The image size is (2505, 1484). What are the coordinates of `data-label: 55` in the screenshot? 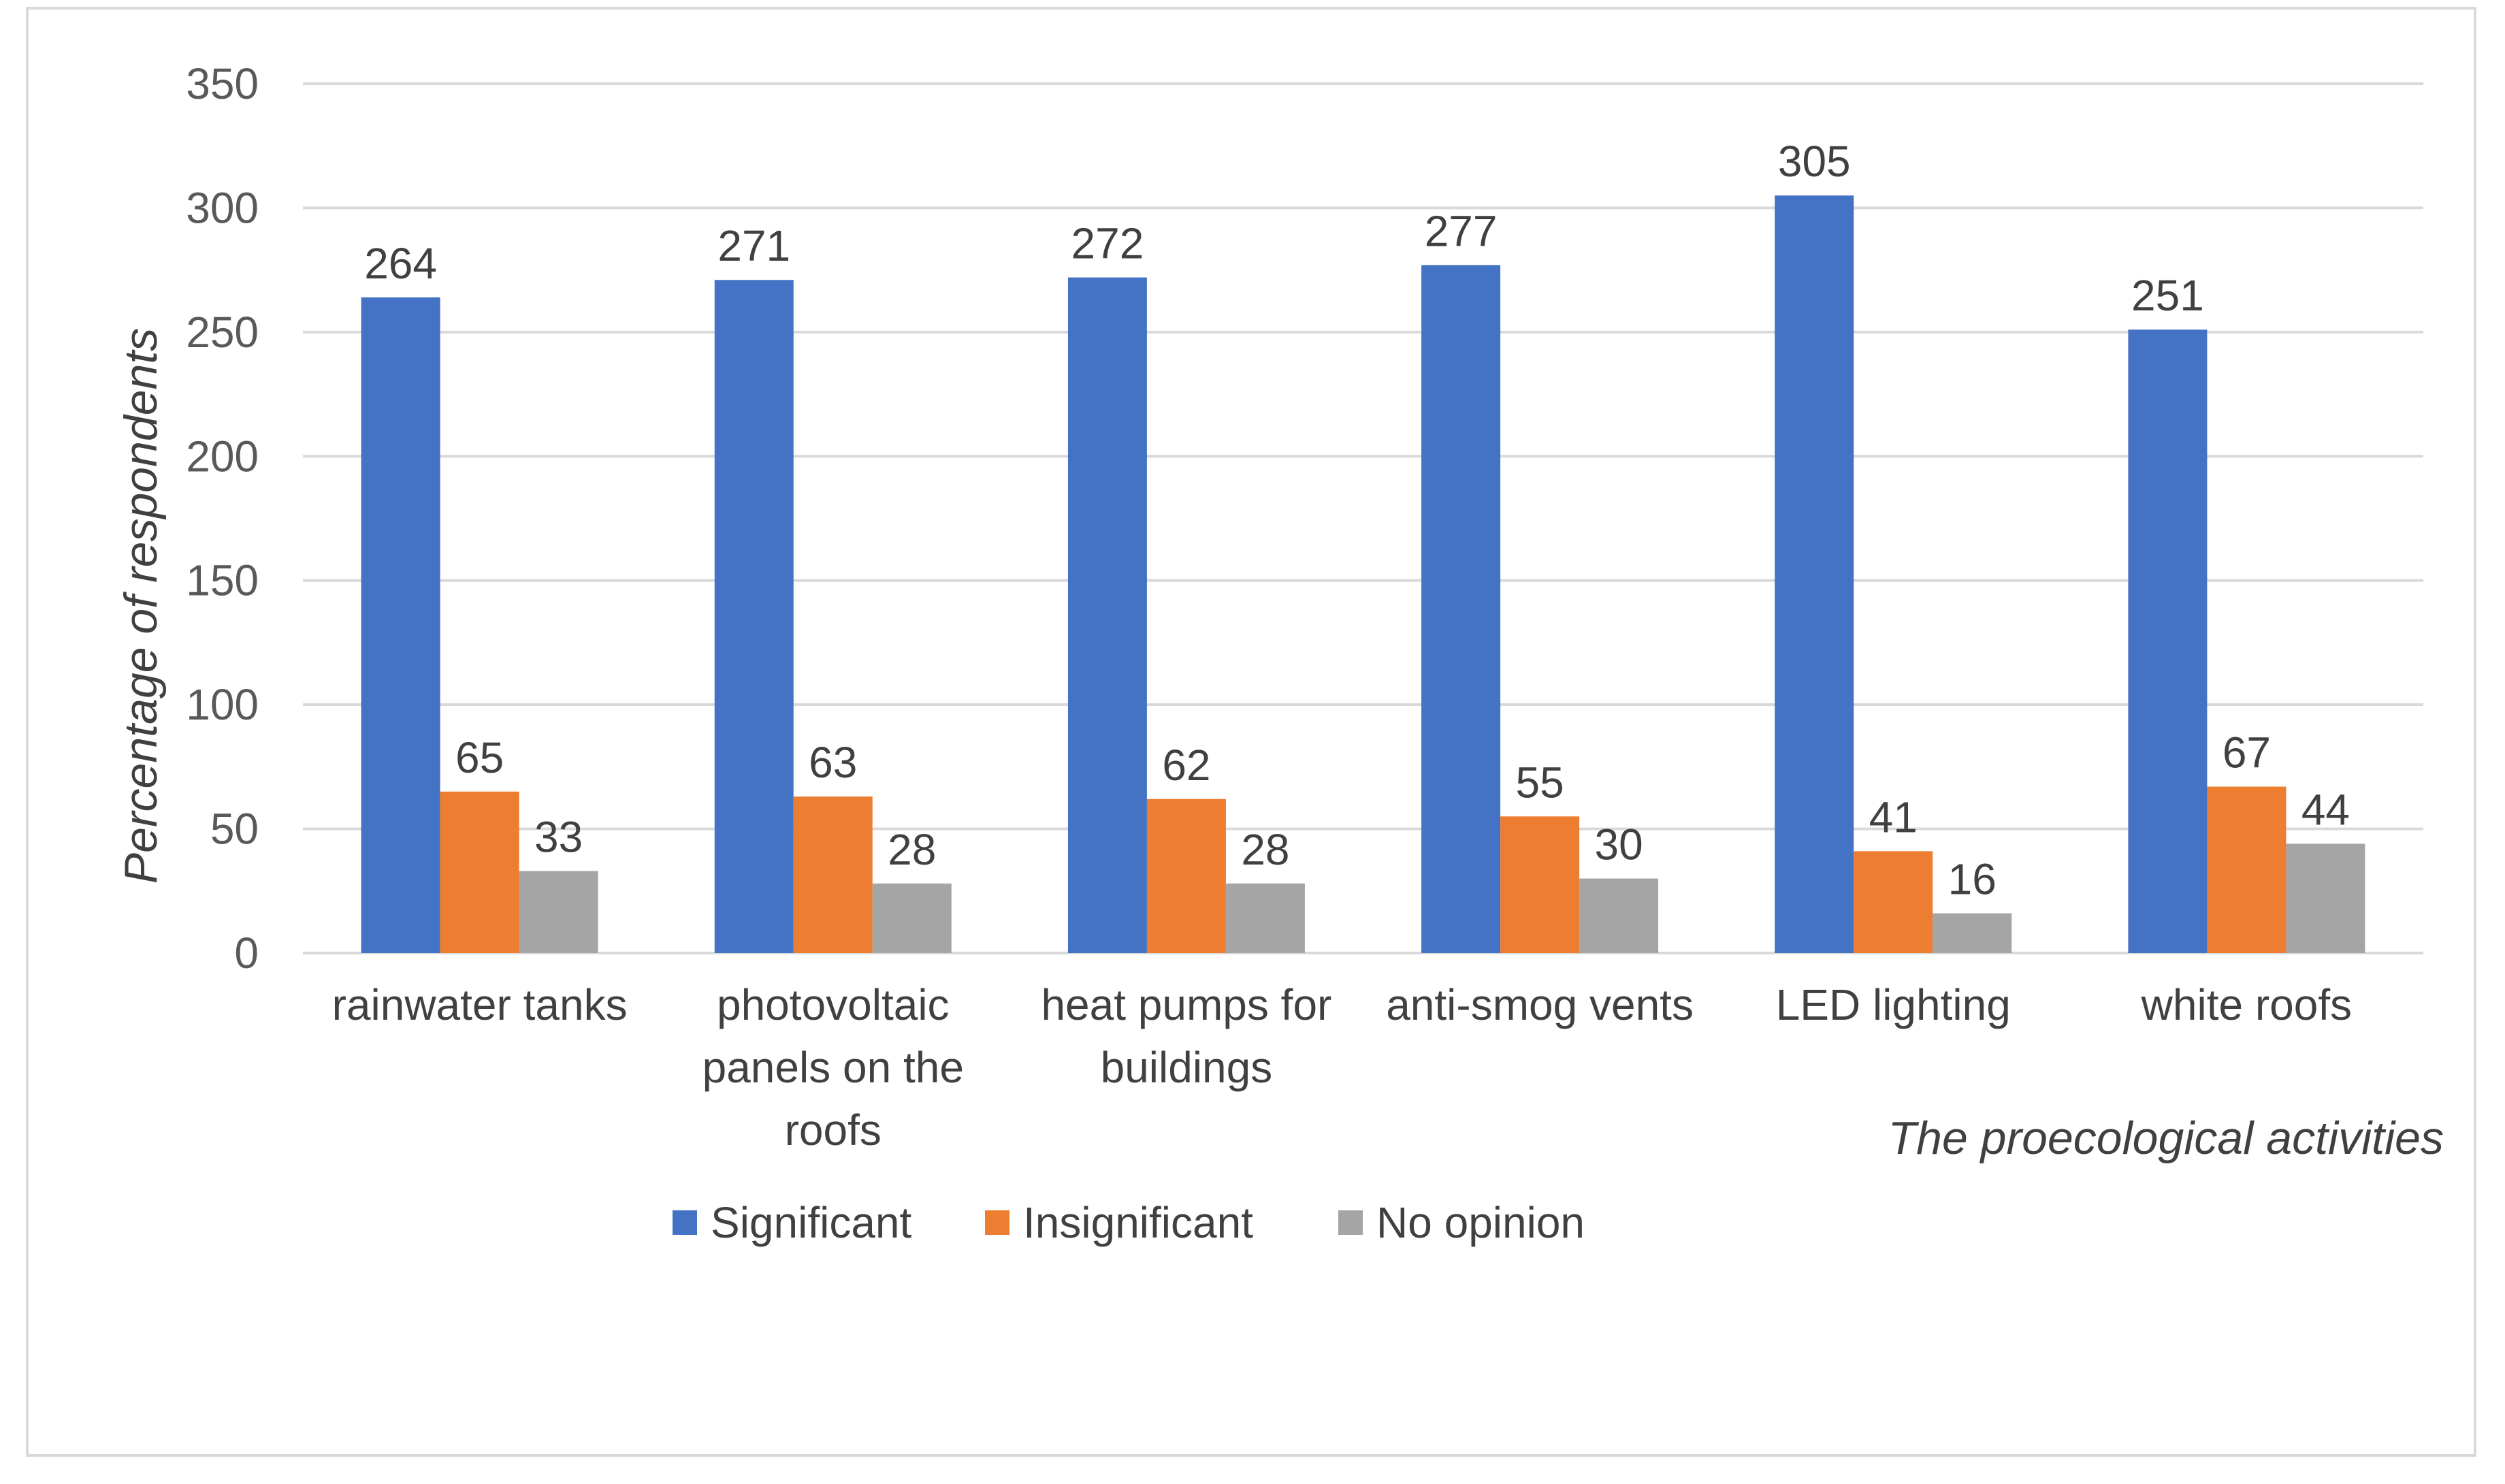 It's located at (1540, 782).